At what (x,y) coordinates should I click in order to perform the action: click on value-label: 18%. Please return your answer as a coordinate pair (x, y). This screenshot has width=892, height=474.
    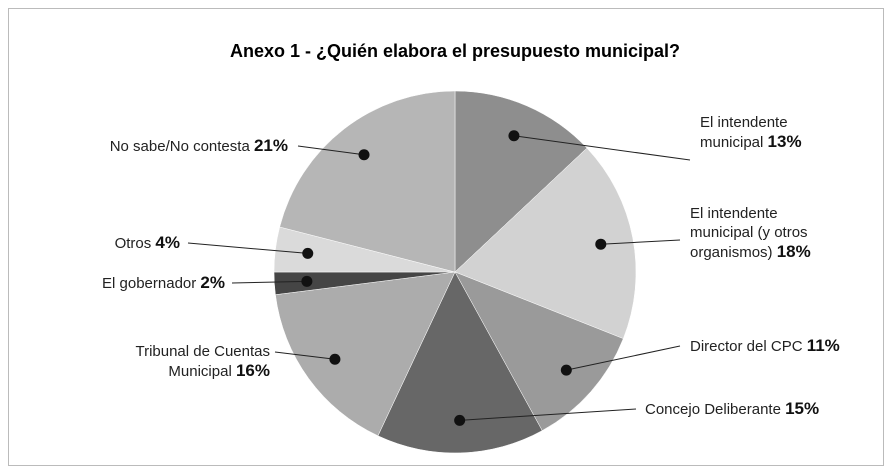
    Looking at the image, I should click on (793, 251).